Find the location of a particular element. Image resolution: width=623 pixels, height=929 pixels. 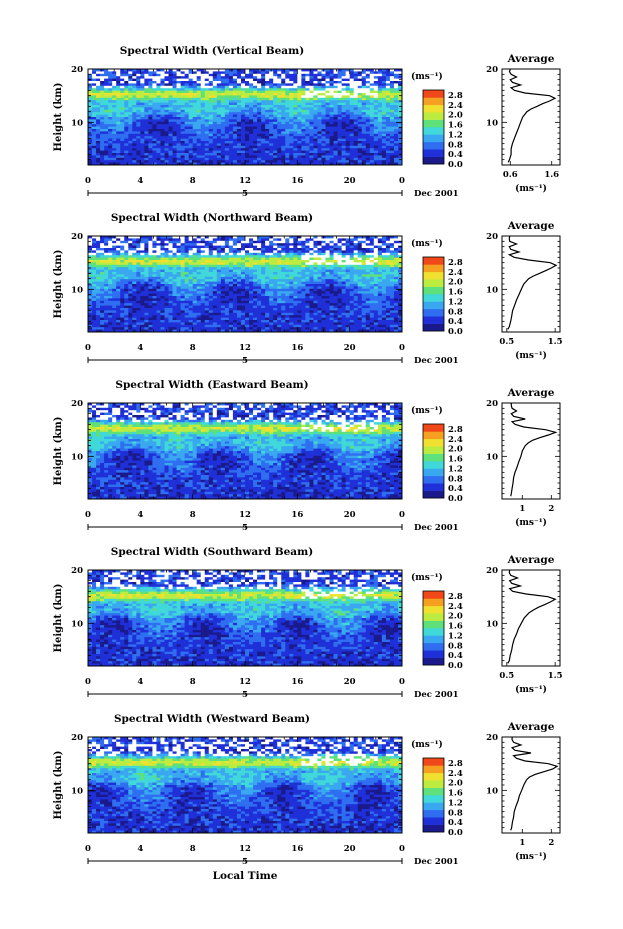

panel-title: Spectral Width (Westward Beam) is located at coordinates (212, 719).